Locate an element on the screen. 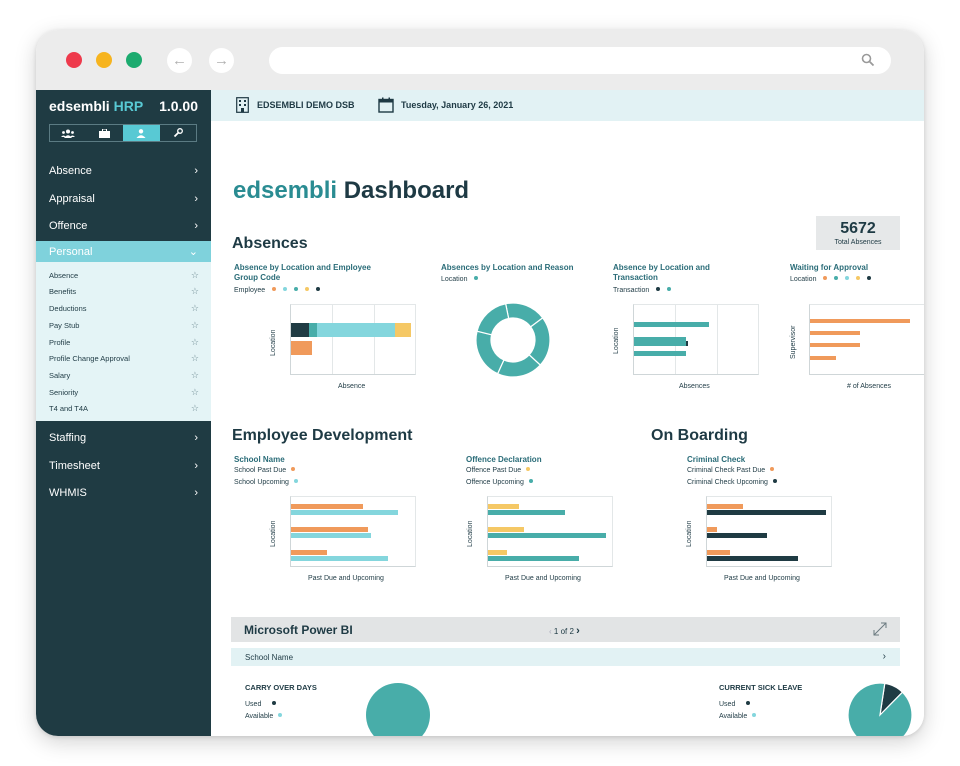 This screenshot has width=960, height=766. mode-switcher is located at coordinates (123, 133).